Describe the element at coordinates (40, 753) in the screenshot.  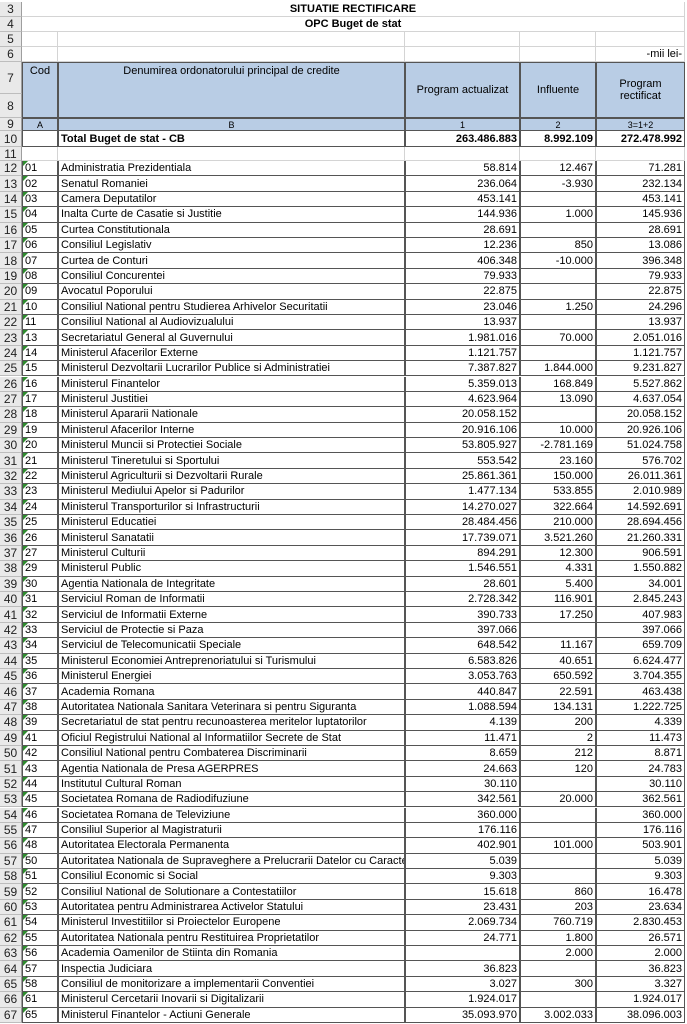
I see `code: 42` at that location.